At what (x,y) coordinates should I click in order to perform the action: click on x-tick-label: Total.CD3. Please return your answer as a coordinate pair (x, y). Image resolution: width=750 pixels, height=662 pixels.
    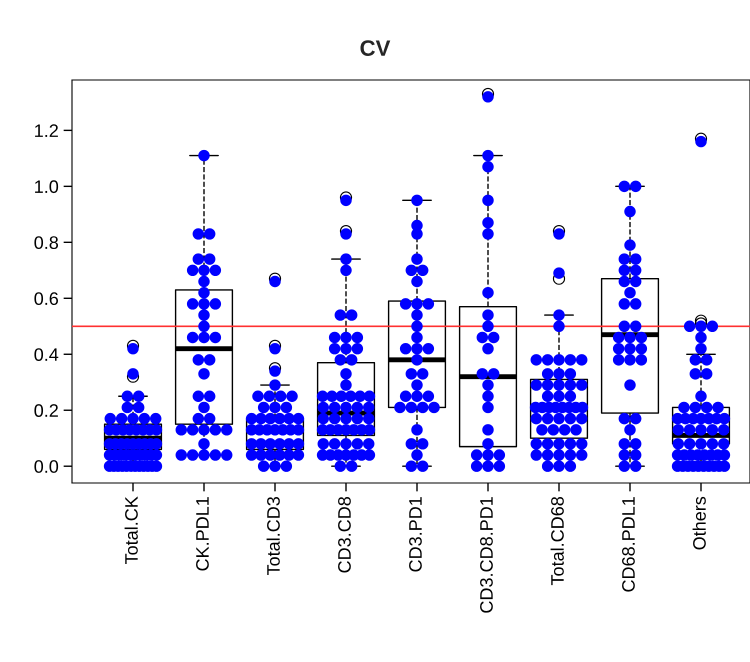
    Looking at the image, I should click on (273, 536).